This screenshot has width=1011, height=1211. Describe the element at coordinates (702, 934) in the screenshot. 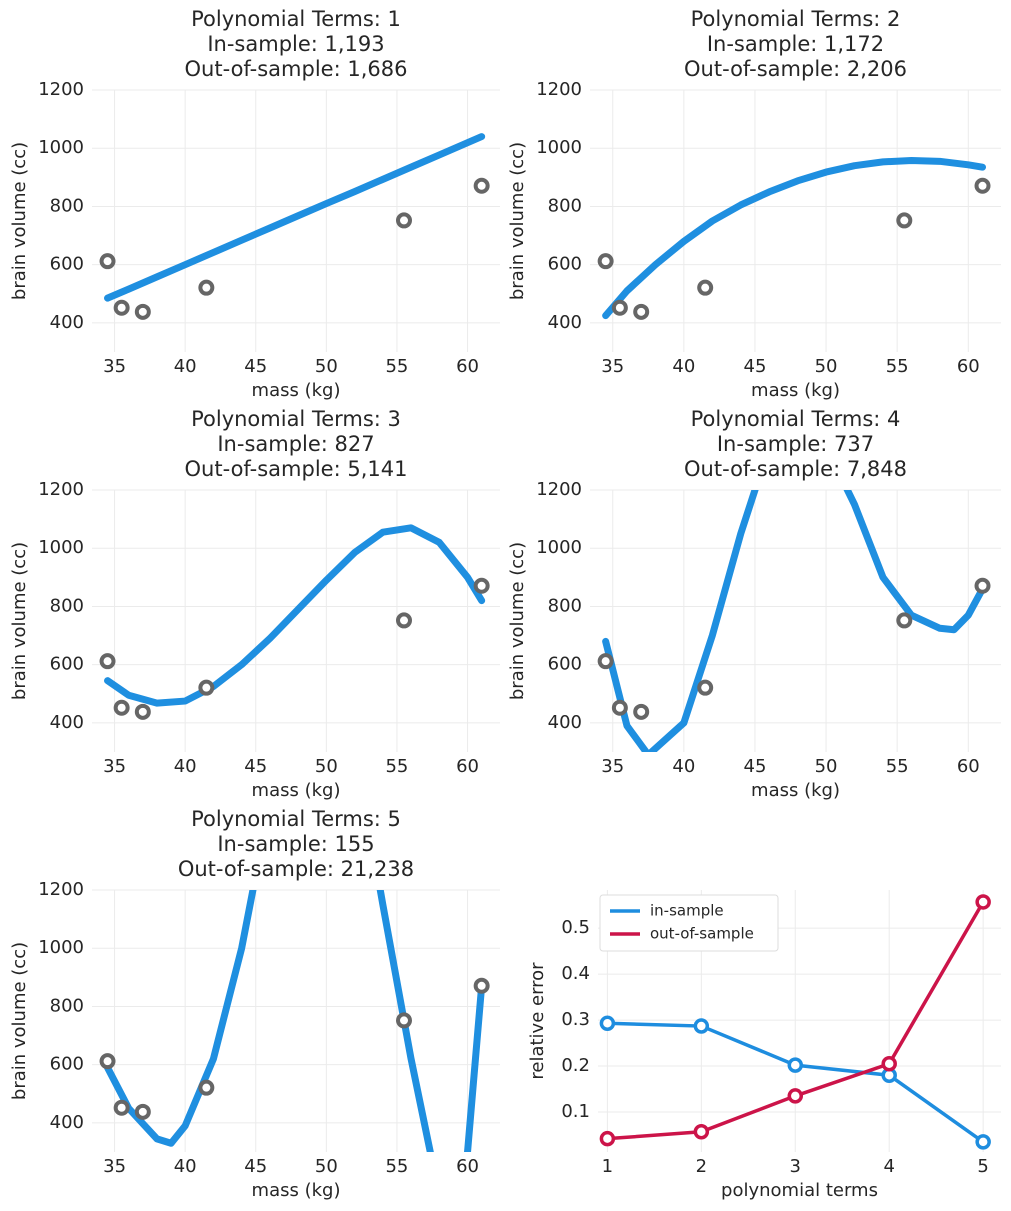

I see `legend-label: out-of-sample` at that location.